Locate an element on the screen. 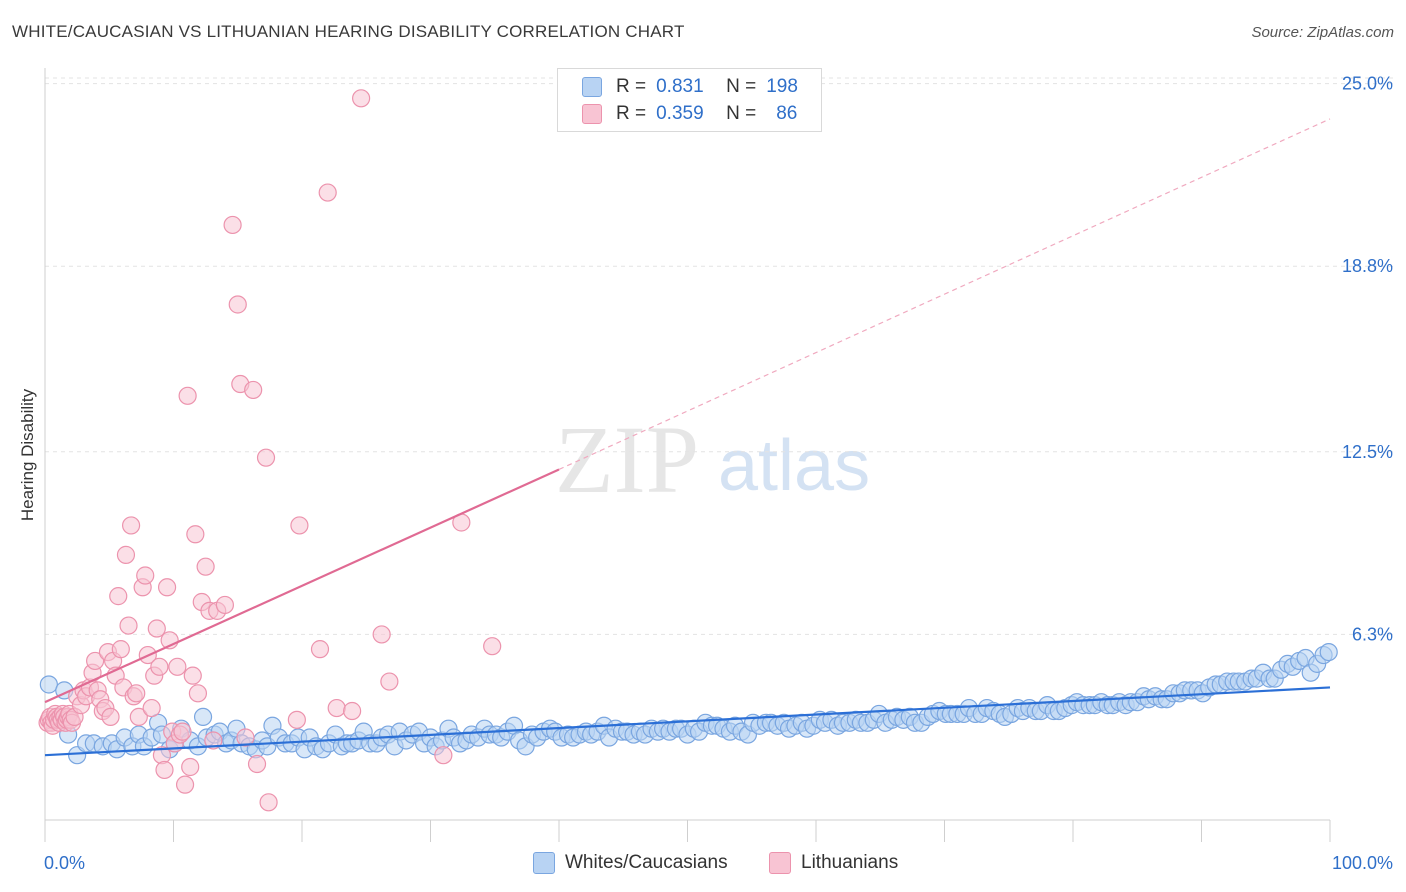  stats-legend-row-lithuanians: R = 0.359 N = 86 is located at coordinates (689, 114).